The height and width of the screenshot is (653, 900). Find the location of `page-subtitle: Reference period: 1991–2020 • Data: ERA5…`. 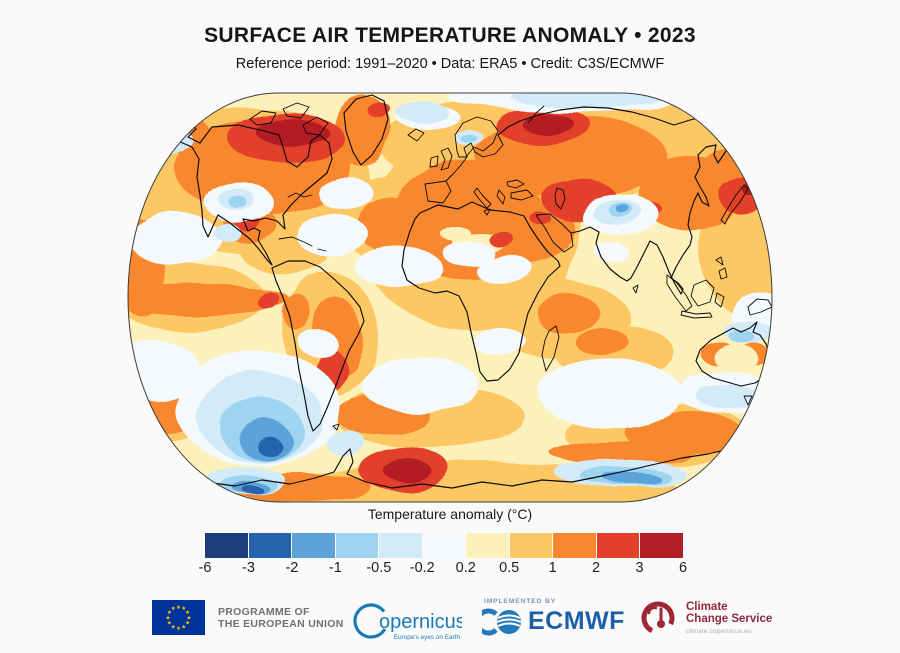

page-subtitle: Reference period: 1991–2020 • Data: ERA5… is located at coordinates (450, 64).